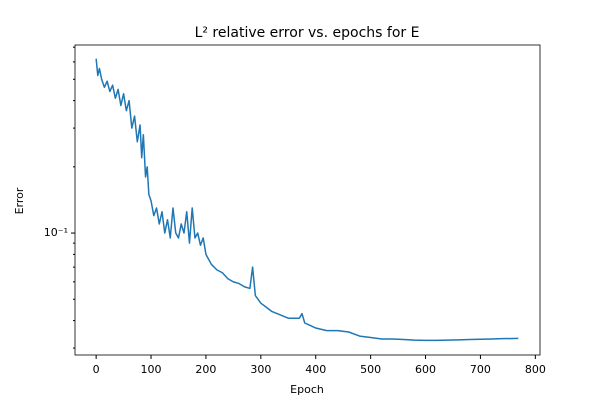 The width and height of the screenshot is (600, 400). Describe the element at coordinates (56, 232) in the screenshot. I see `y-tick-label: 10⁻¹` at that location.